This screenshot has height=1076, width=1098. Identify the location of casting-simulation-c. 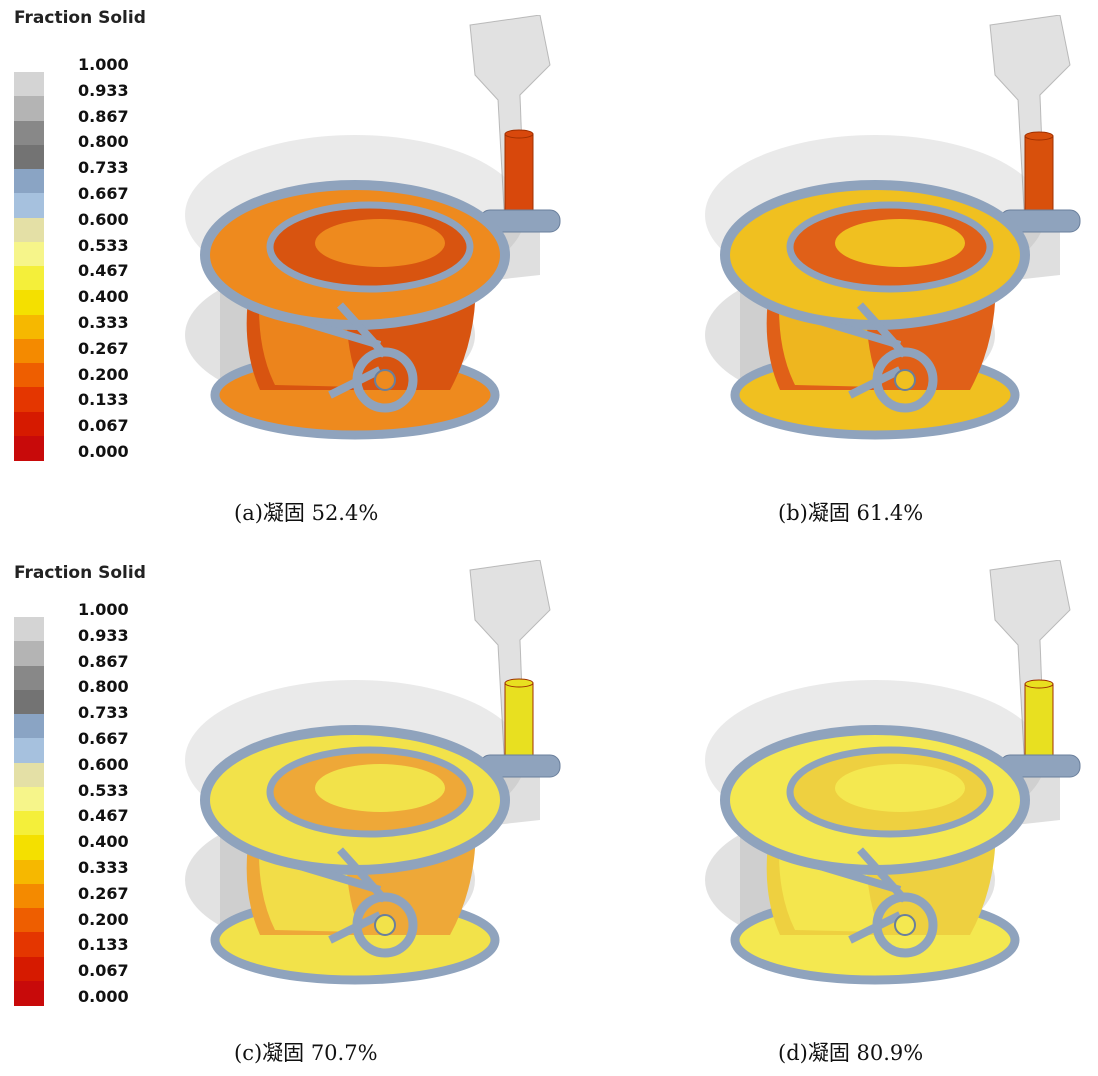
(373, 772).